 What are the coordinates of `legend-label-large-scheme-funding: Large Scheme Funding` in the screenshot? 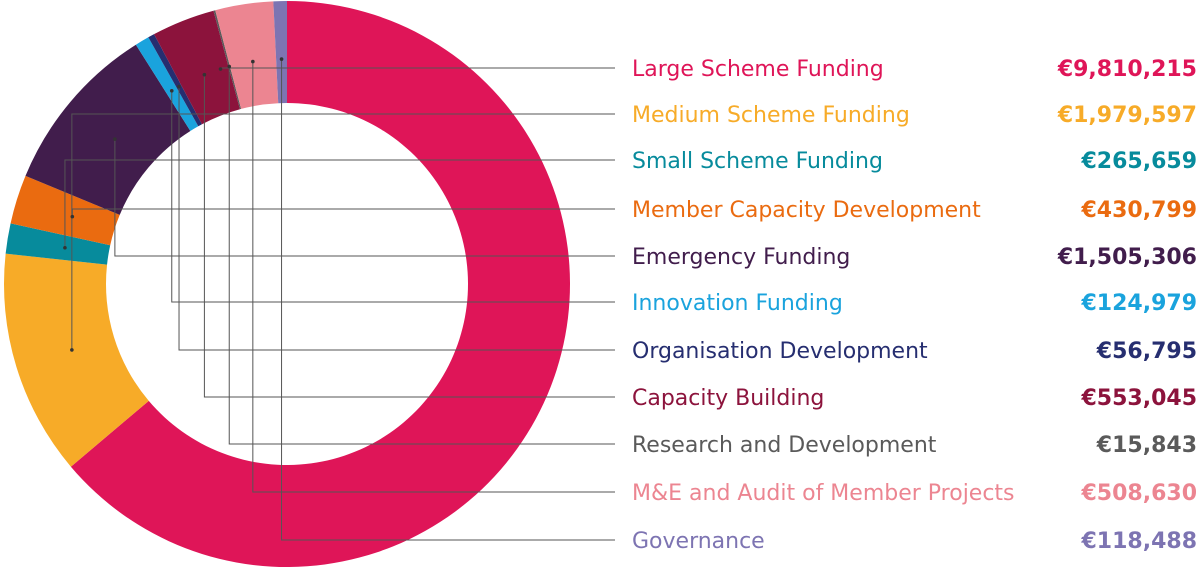 It's located at (758, 69).